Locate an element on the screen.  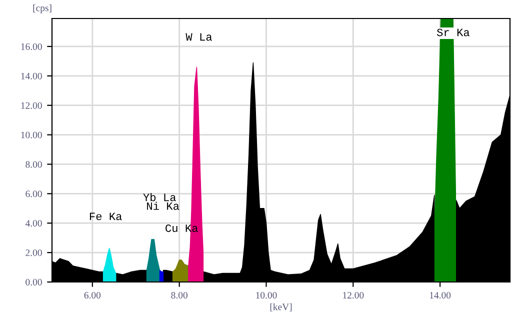
x-tick-label: 14.00 is located at coordinates (440, 295).